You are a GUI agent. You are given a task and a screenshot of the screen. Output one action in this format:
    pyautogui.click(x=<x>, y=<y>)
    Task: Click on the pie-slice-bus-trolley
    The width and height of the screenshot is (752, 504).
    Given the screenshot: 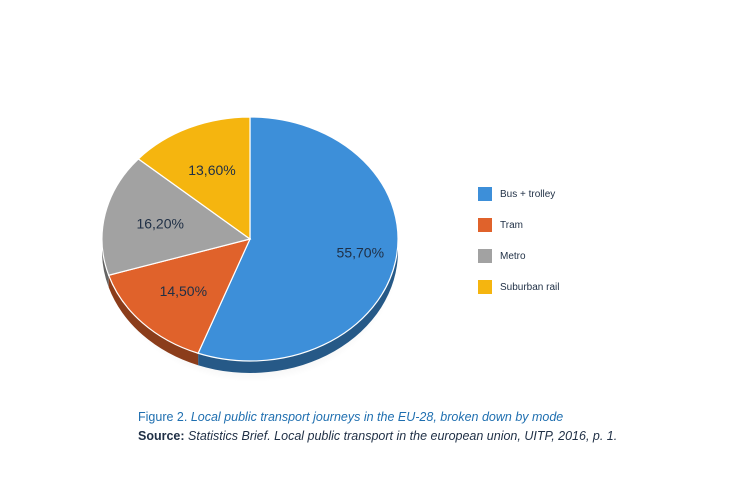 What is the action you would take?
    pyautogui.click(x=298, y=239)
    